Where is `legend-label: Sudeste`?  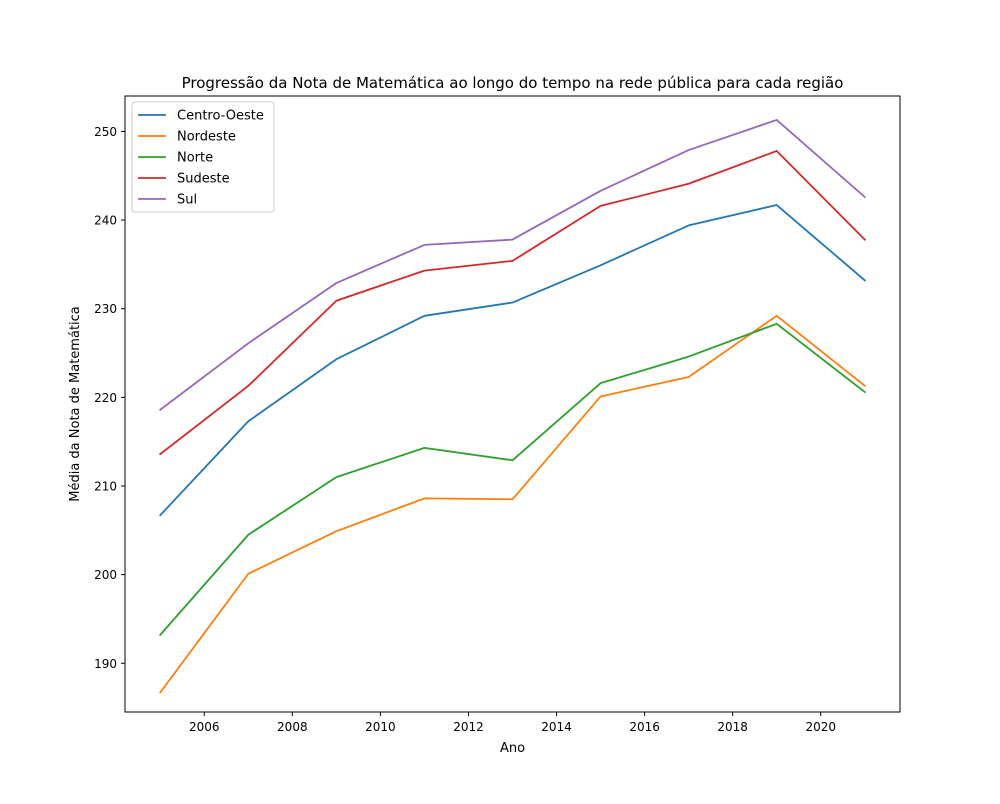 legend-label: Sudeste is located at coordinates (203, 179).